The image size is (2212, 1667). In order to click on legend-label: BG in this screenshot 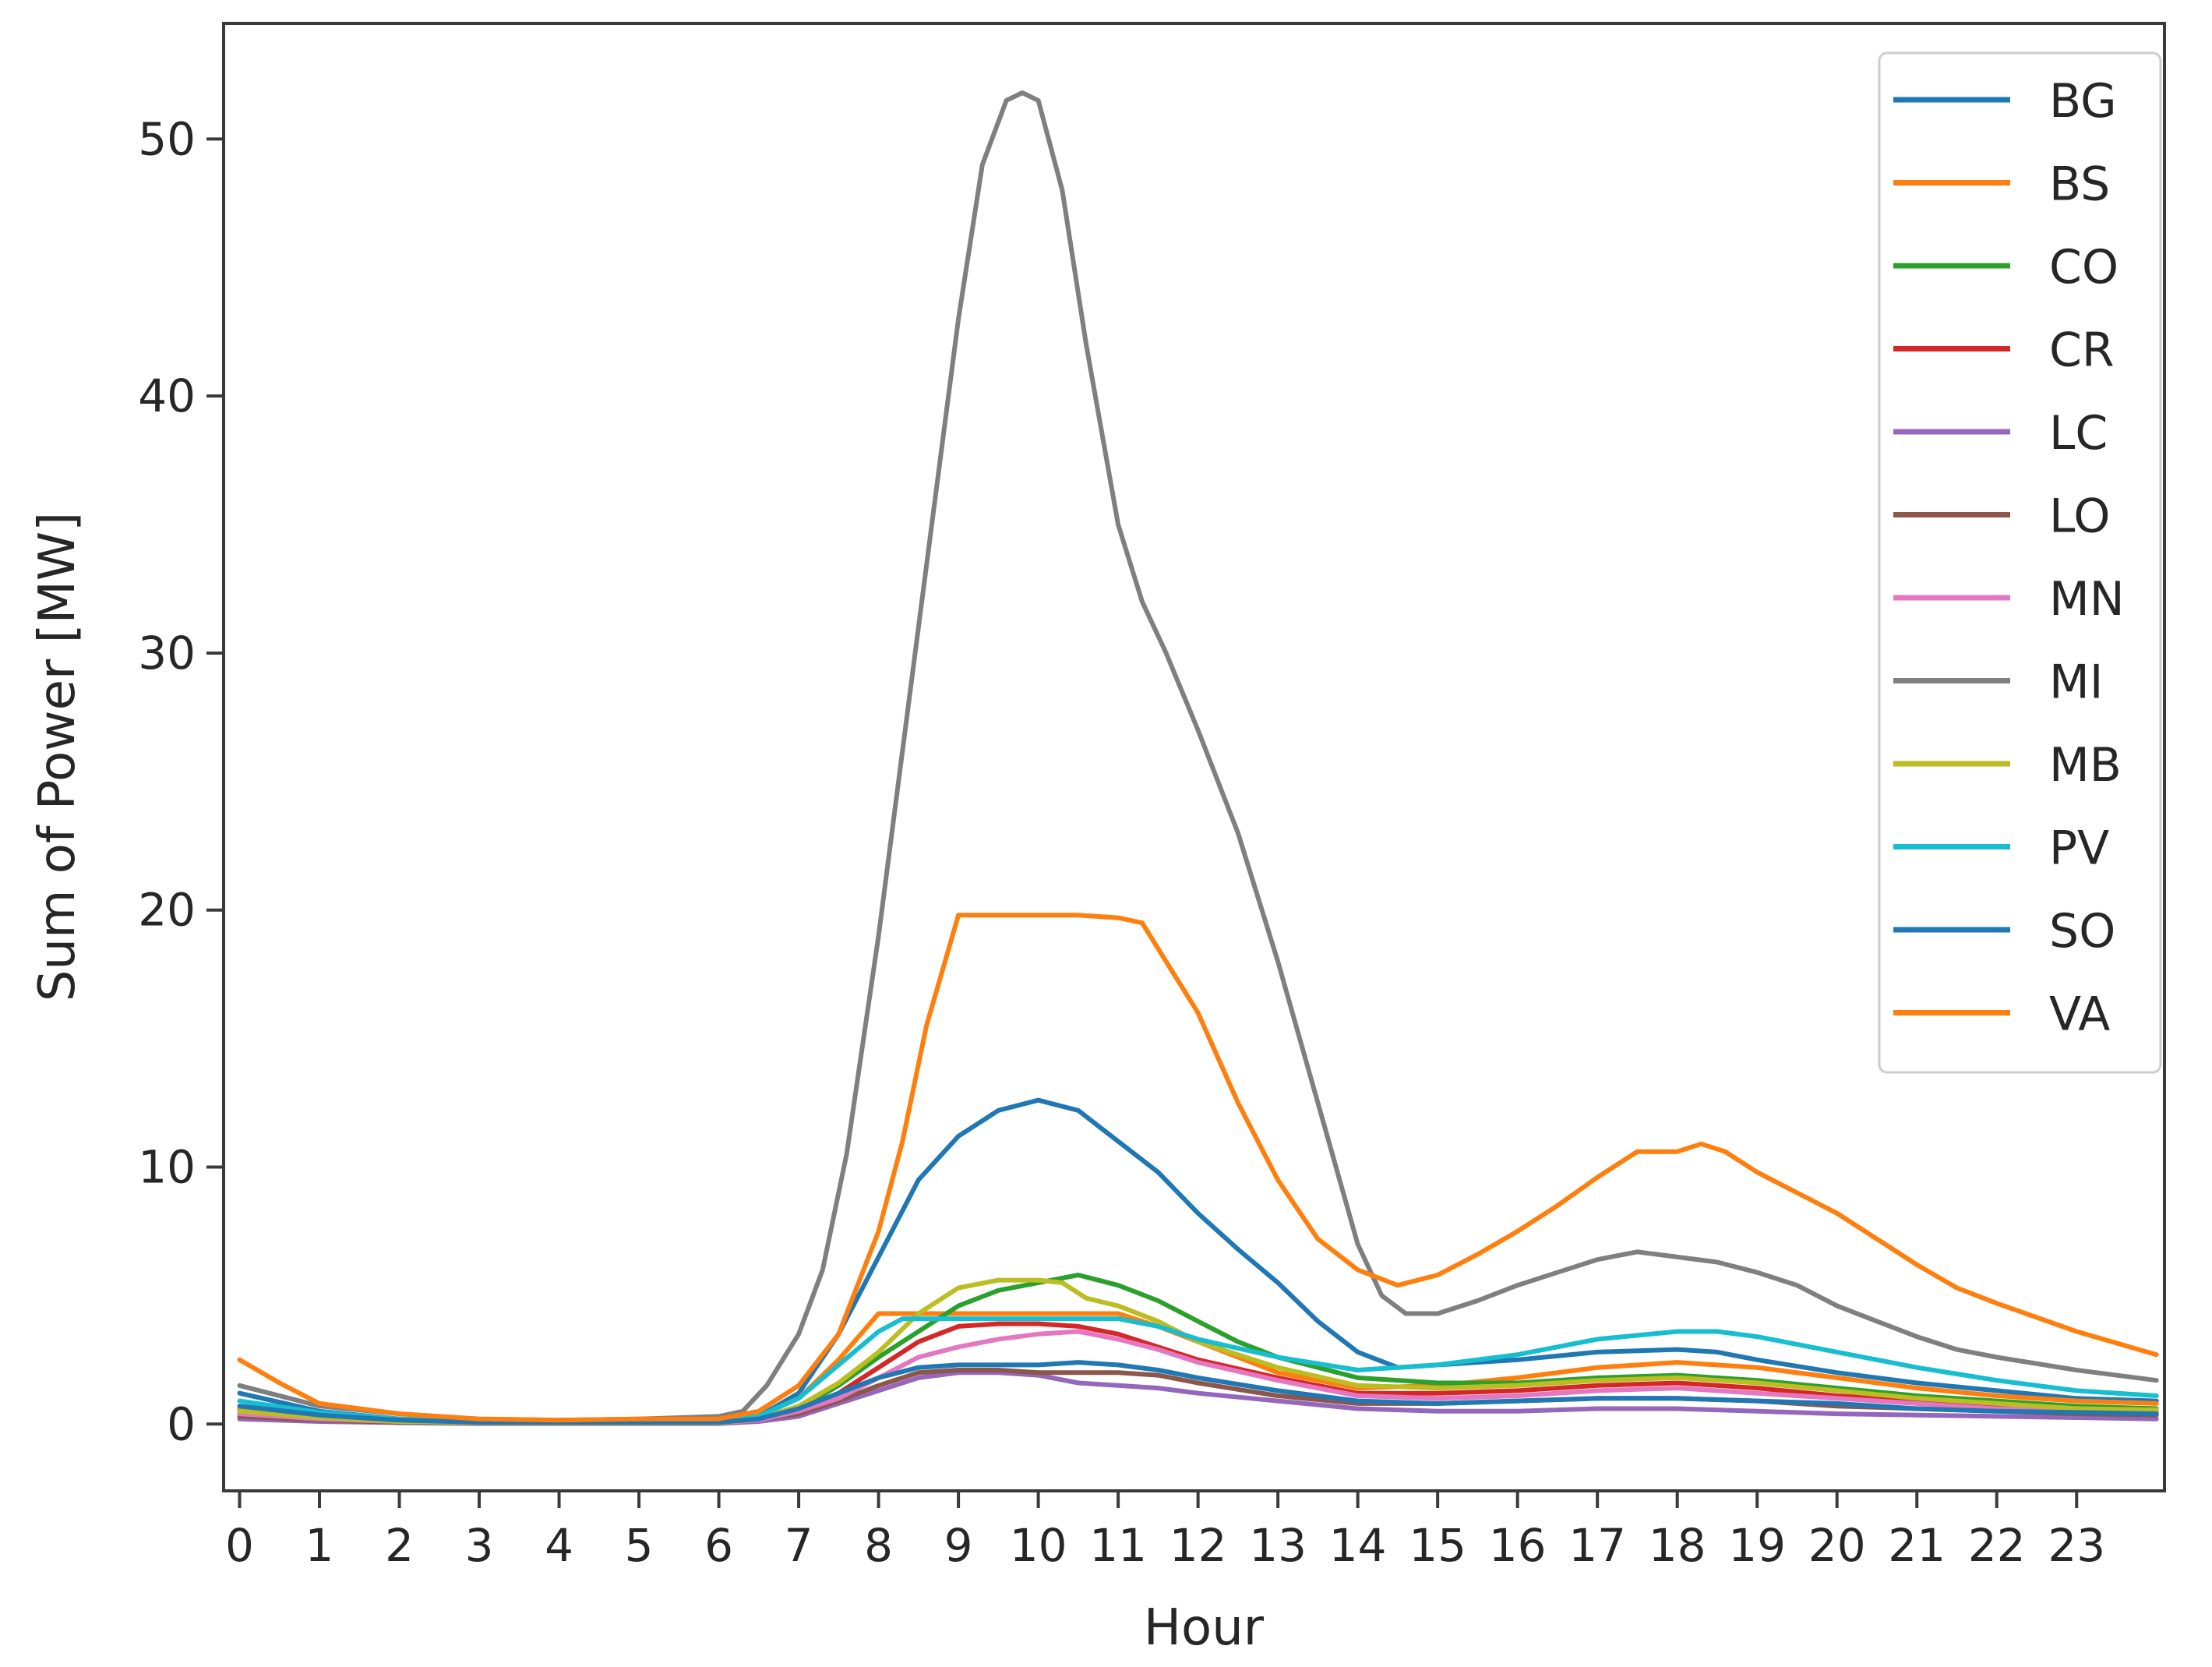, I will do `click(2083, 101)`.